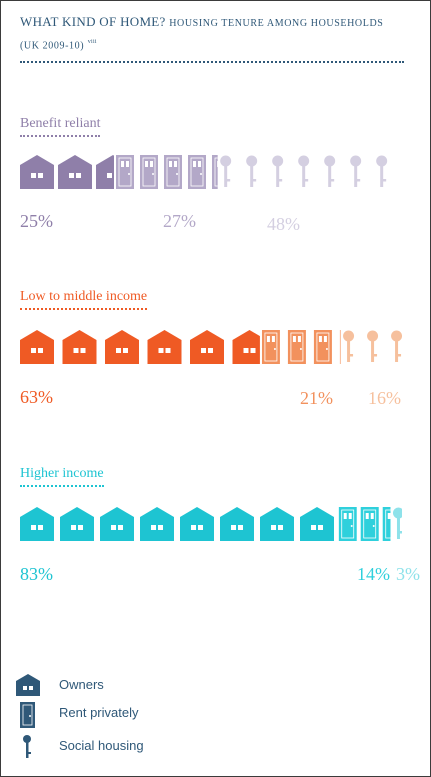 The image size is (431, 777). I want to click on legend-item-rent: Rent privately, so click(115, 715).